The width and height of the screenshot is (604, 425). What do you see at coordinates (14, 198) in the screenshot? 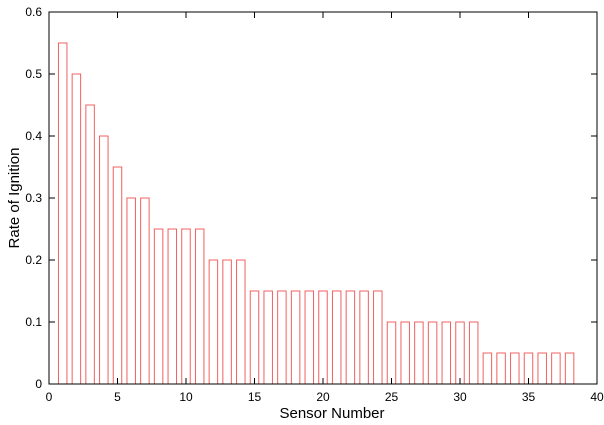
I see `y-axis-label: Rate of Ignition` at bounding box center [14, 198].